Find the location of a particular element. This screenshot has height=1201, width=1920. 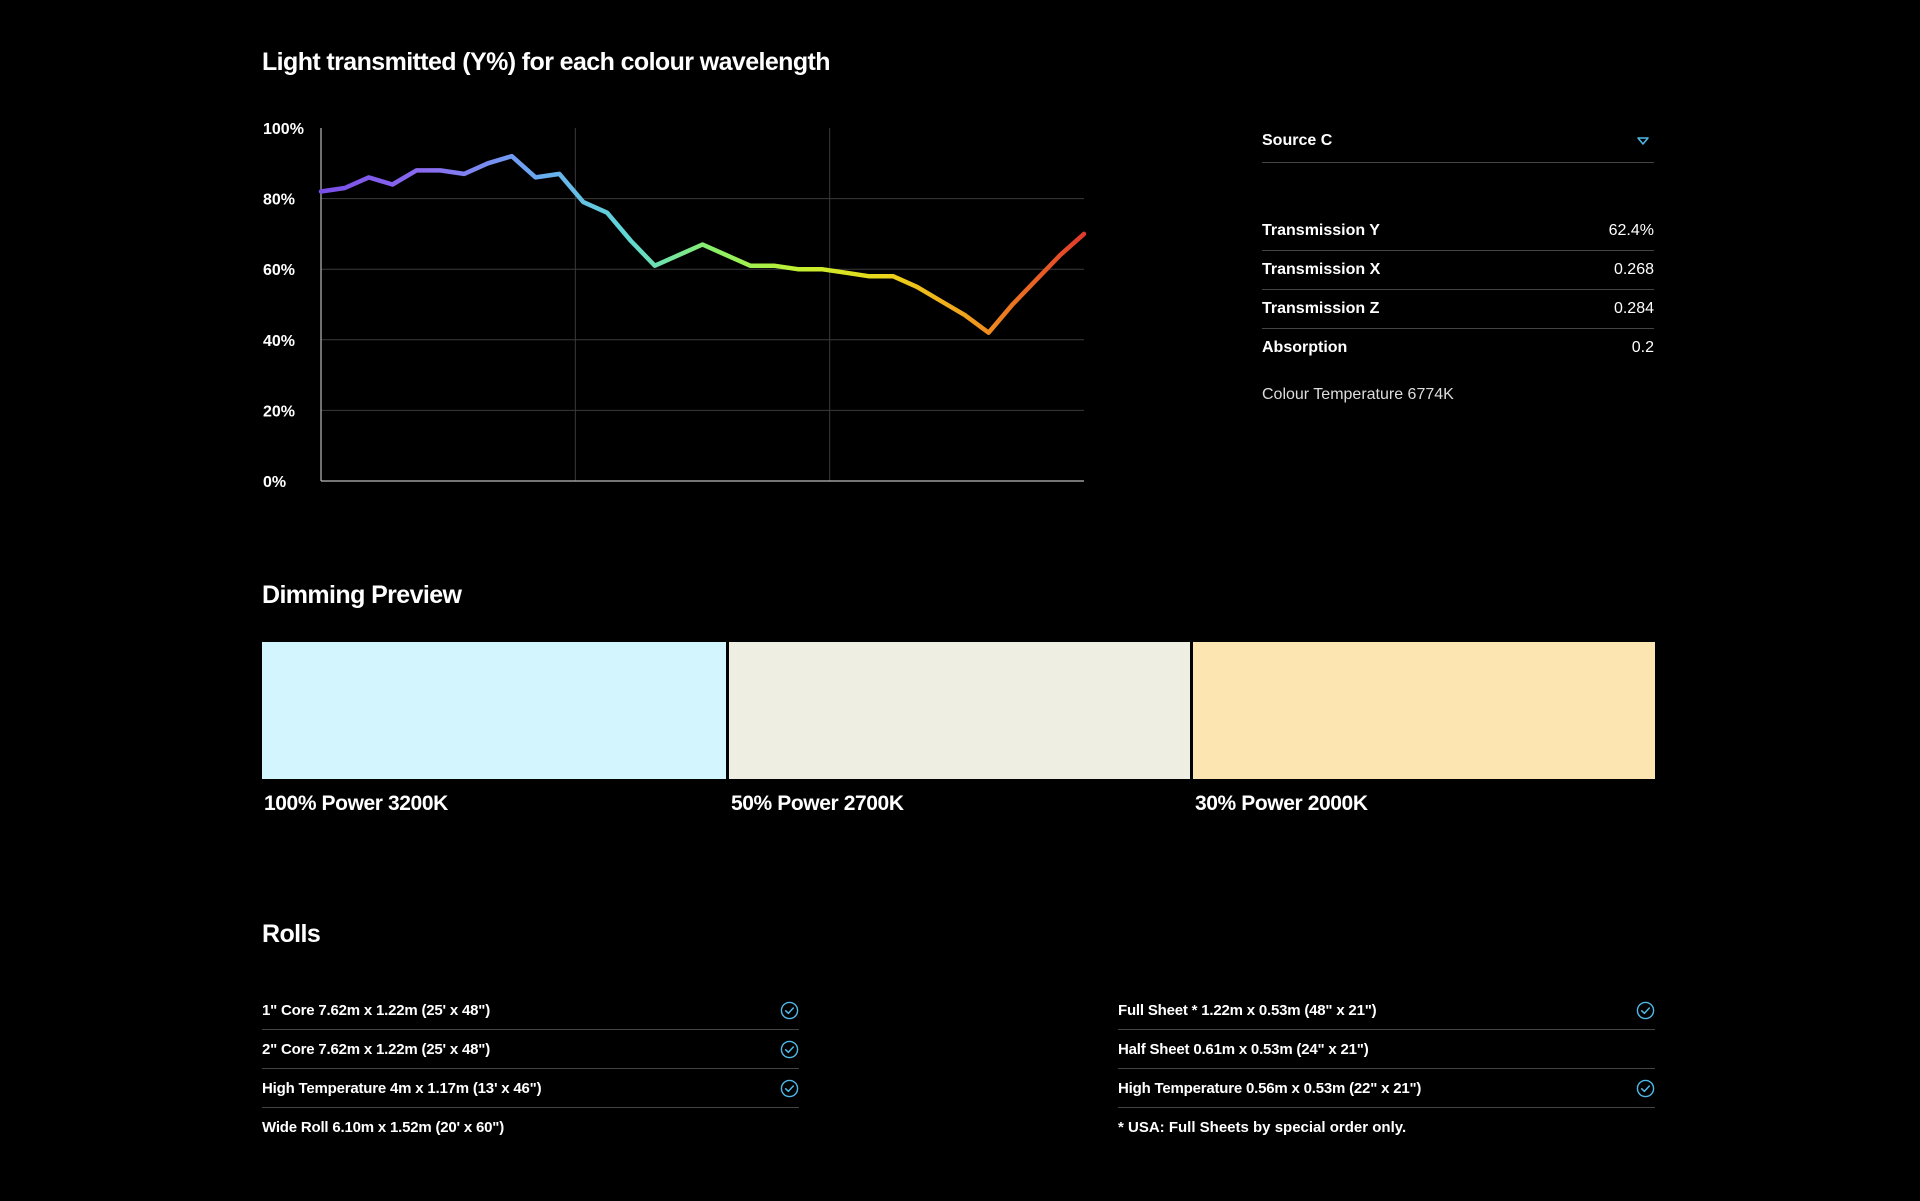

swatch-label: 30% Power 2000K is located at coordinates (1281, 803).